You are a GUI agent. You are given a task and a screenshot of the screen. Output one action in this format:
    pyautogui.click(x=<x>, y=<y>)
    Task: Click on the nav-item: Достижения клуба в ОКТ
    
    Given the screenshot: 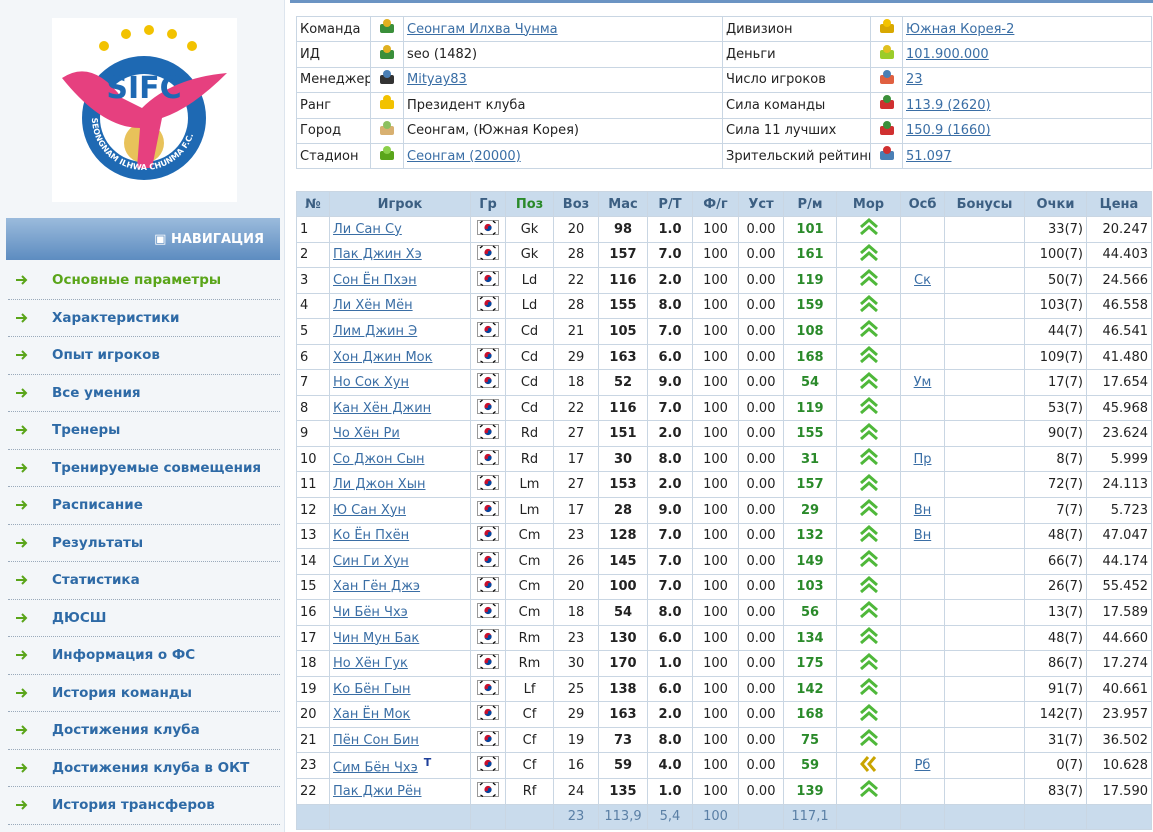 What is the action you would take?
    pyautogui.click(x=144, y=768)
    